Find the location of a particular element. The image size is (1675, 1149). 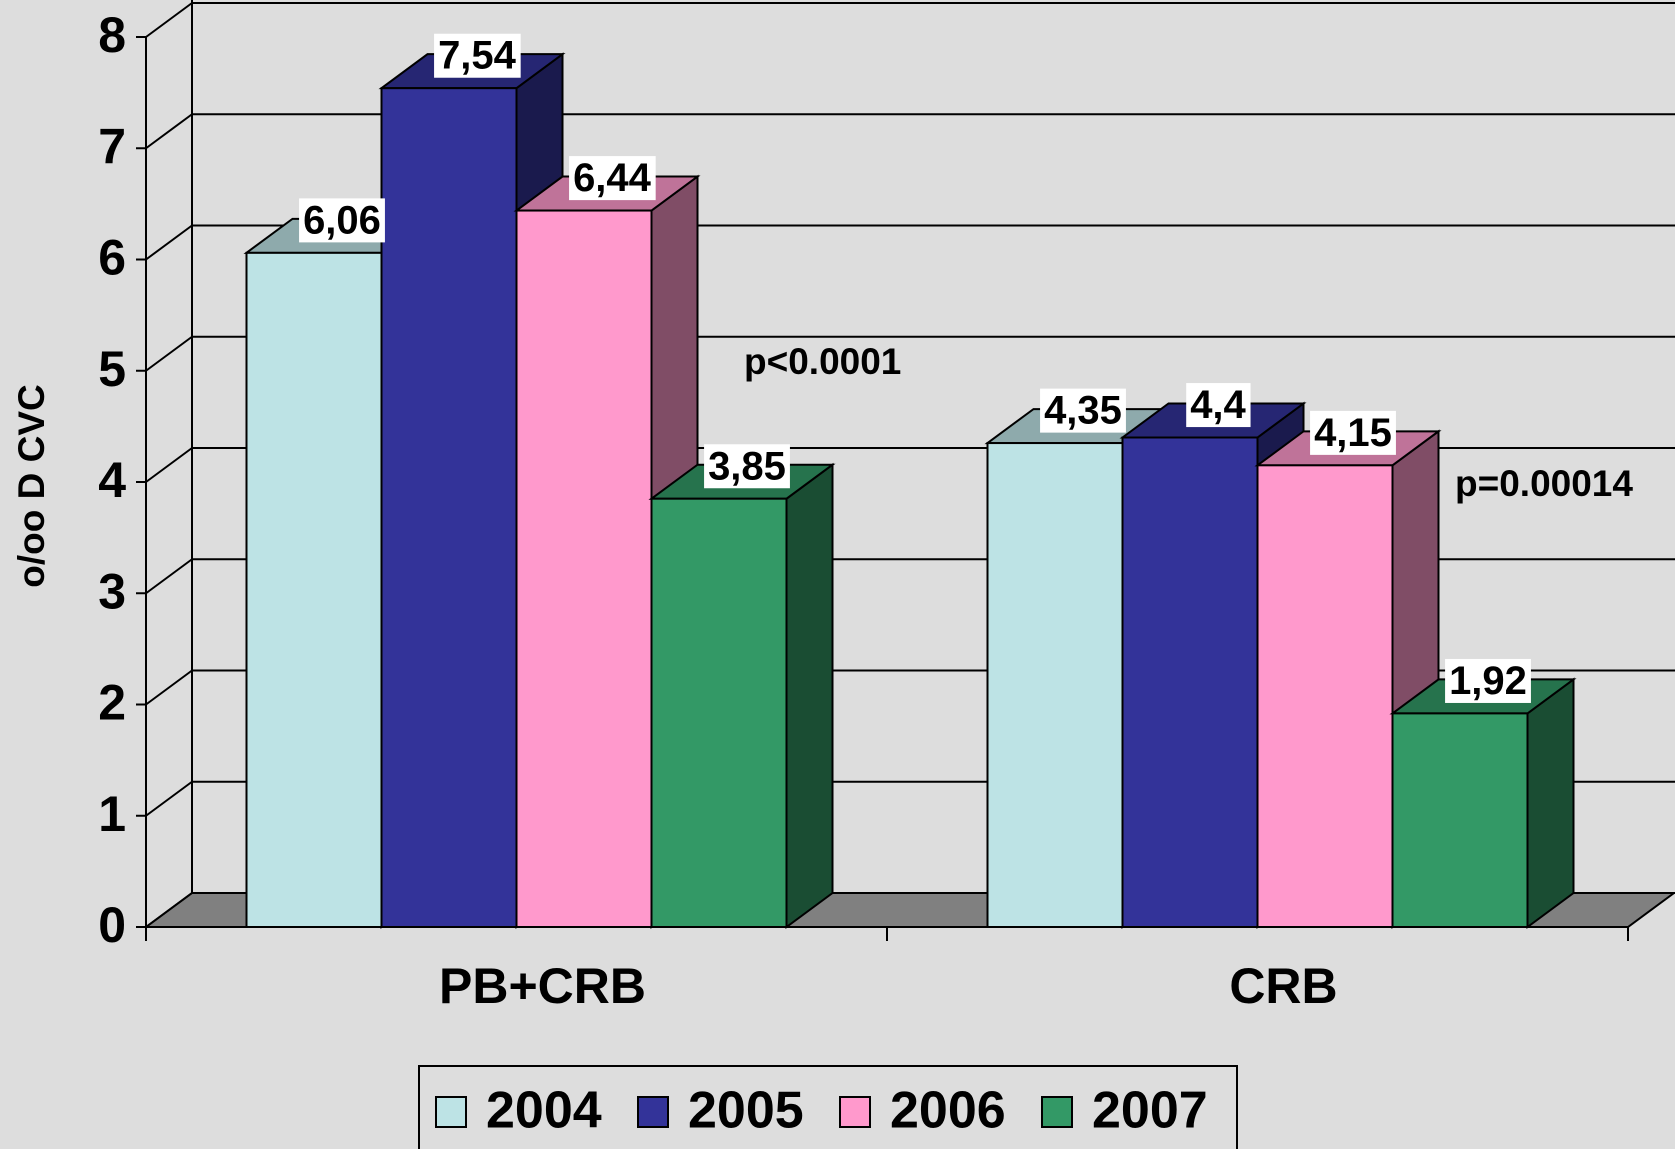

value-label: 4,15 is located at coordinates (1353, 433).